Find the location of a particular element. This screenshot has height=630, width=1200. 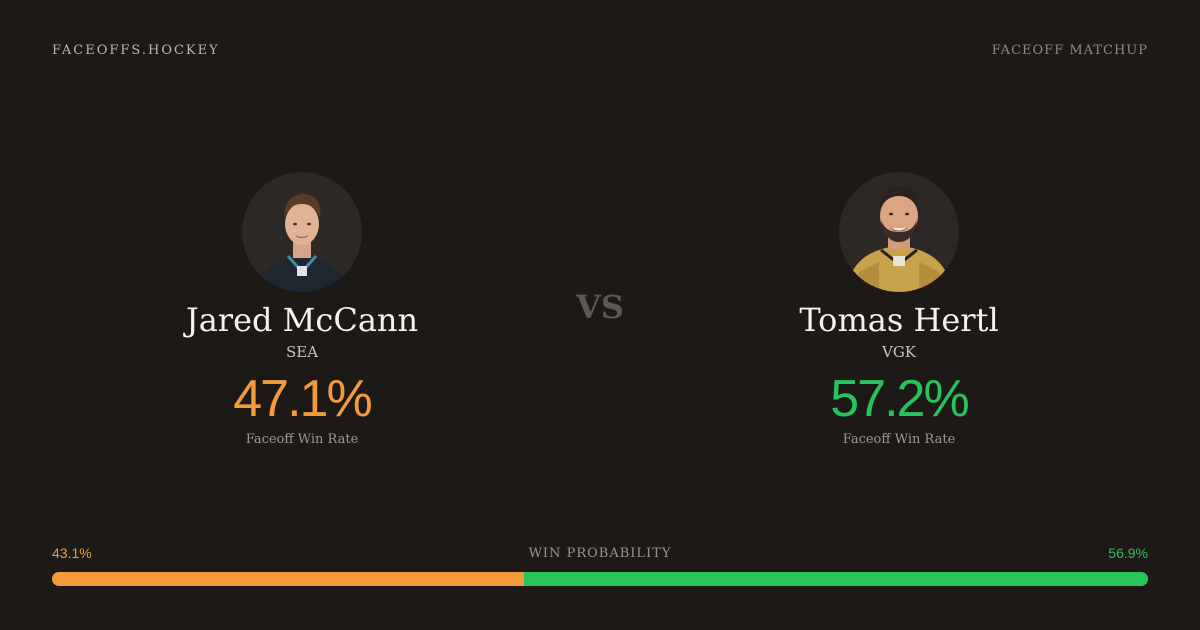

vs-label: VS is located at coordinates (600, 307).